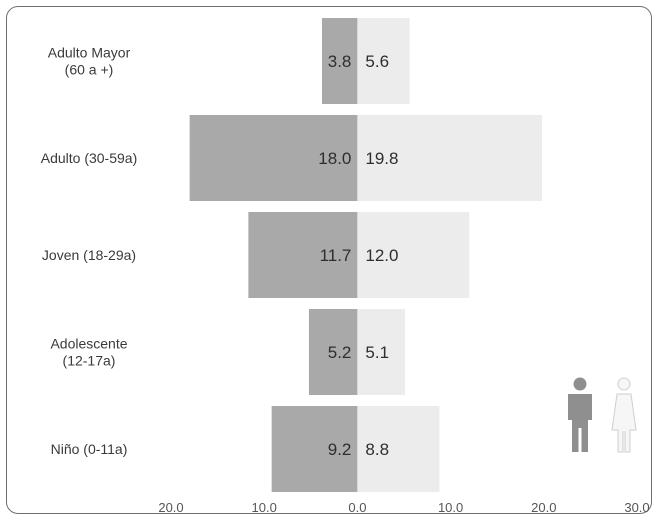 Image resolution: width=658 pixels, height=520 pixels. Describe the element at coordinates (170, 507) in the screenshot. I see `x-tick-label-0: 20.0` at that location.